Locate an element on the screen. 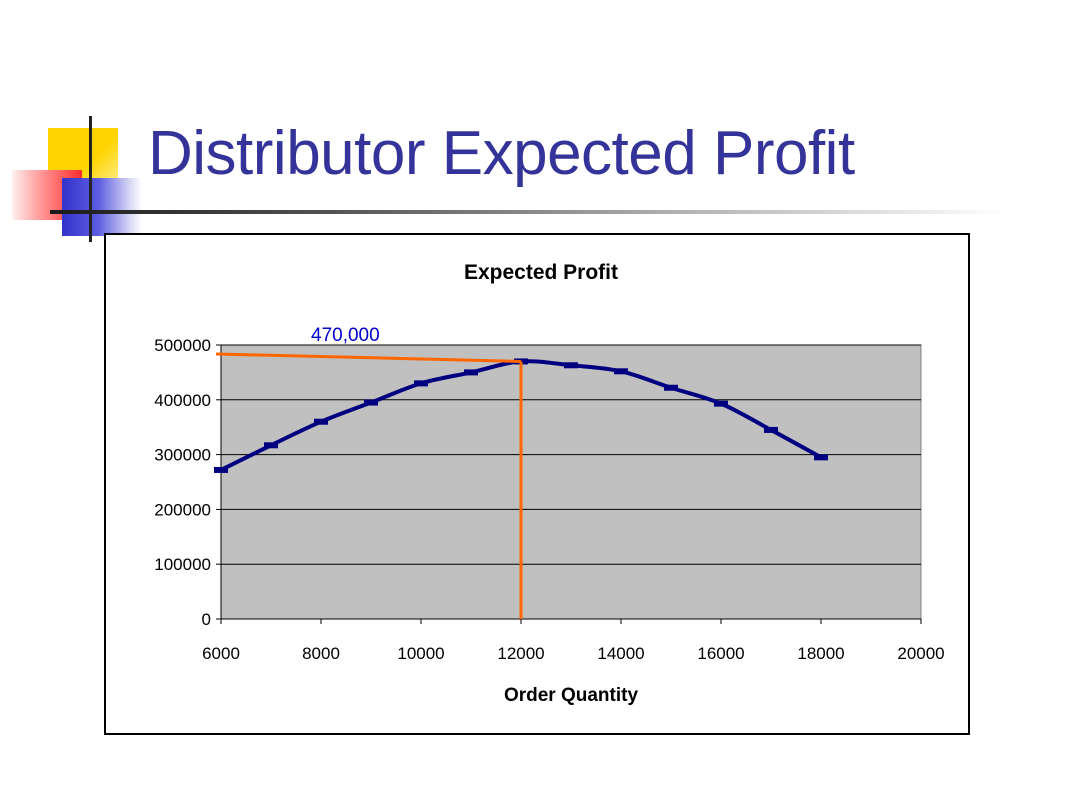 This screenshot has height=810, width=1080. title-underline-rule is located at coordinates (530, 212).